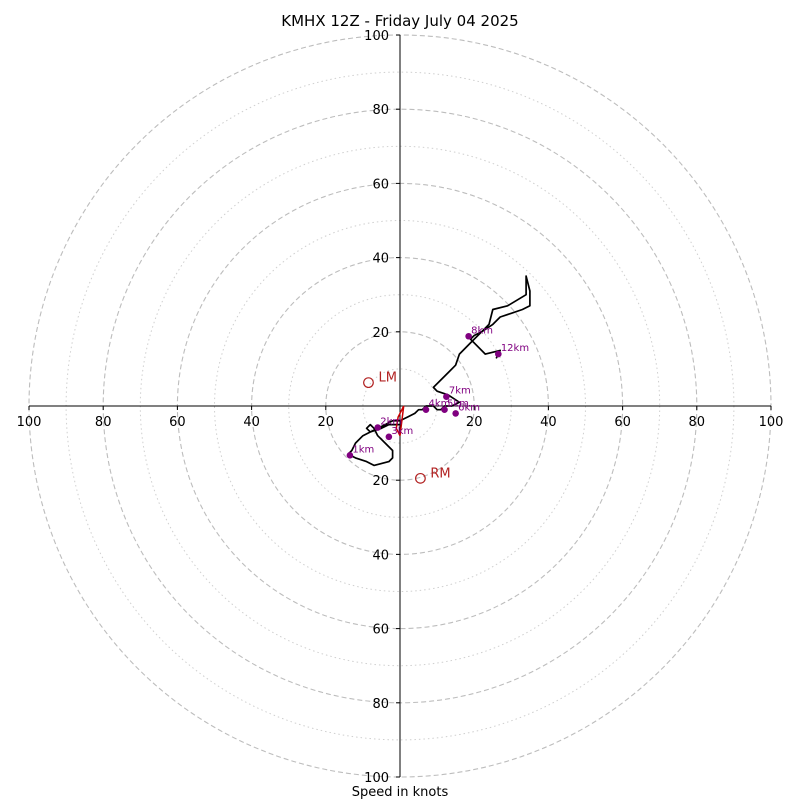  I want to click on height-marker-label: 4km, so click(439, 404).